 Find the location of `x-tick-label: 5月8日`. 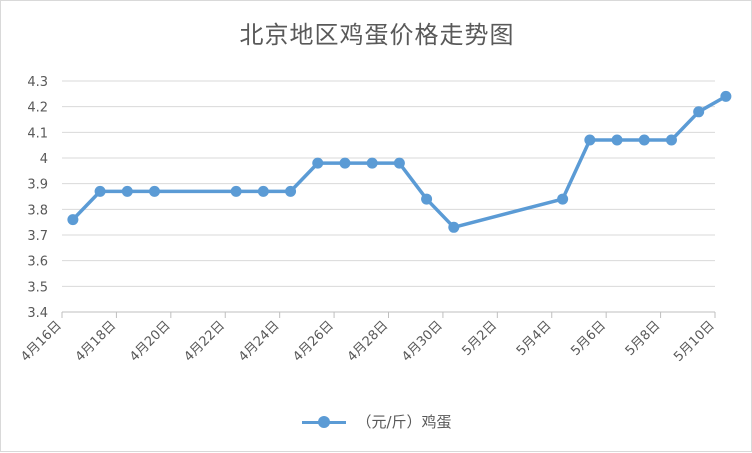

x-tick-label: 5月8日 is located at coordinates (643, 338).